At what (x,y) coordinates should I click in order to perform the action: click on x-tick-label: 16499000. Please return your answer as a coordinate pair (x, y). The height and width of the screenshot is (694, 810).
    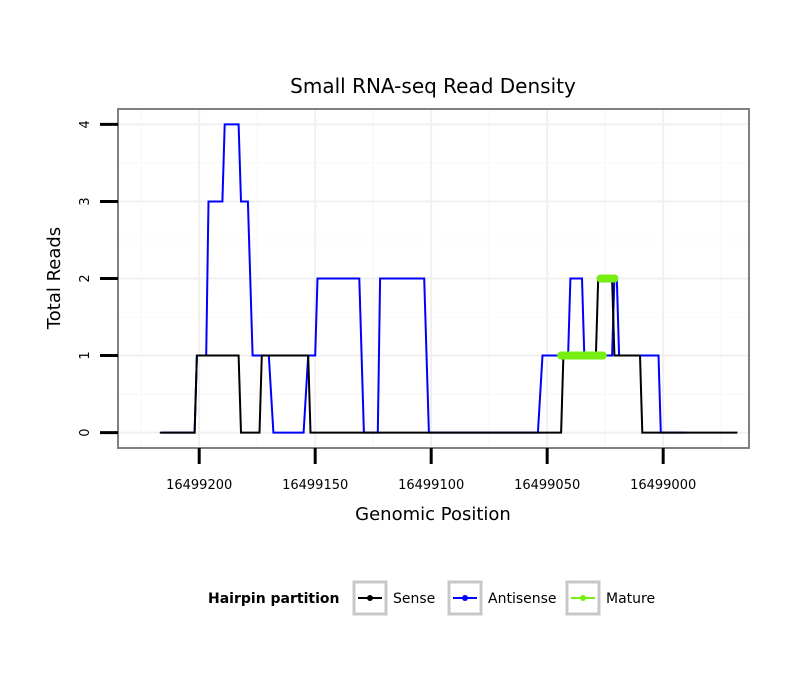
    Looking at the image, I should click on (663, 485).